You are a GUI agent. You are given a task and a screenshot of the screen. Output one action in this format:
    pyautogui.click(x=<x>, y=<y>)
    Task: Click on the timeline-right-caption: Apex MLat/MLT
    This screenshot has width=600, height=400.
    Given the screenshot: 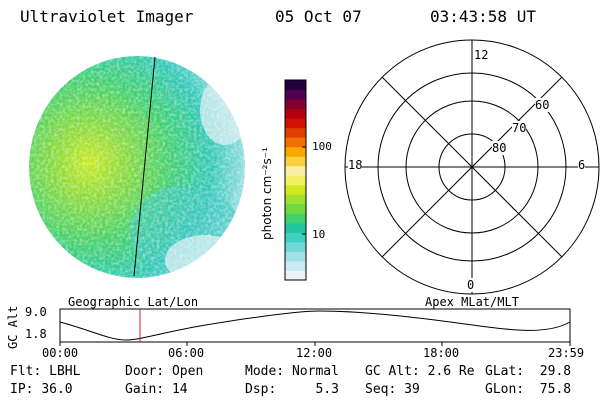 What is the action you would take?
    pyautogui.click(x=472, y=302)
    